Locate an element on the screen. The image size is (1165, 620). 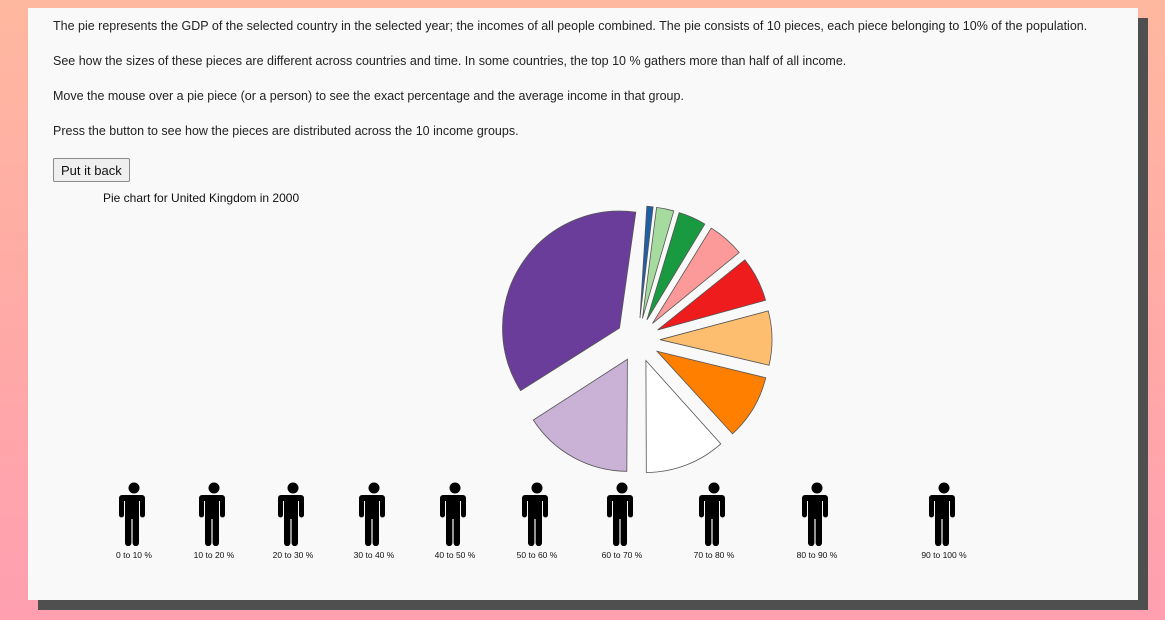
income-group-label: 70 to 80 % is located at coordinates (714, 555).